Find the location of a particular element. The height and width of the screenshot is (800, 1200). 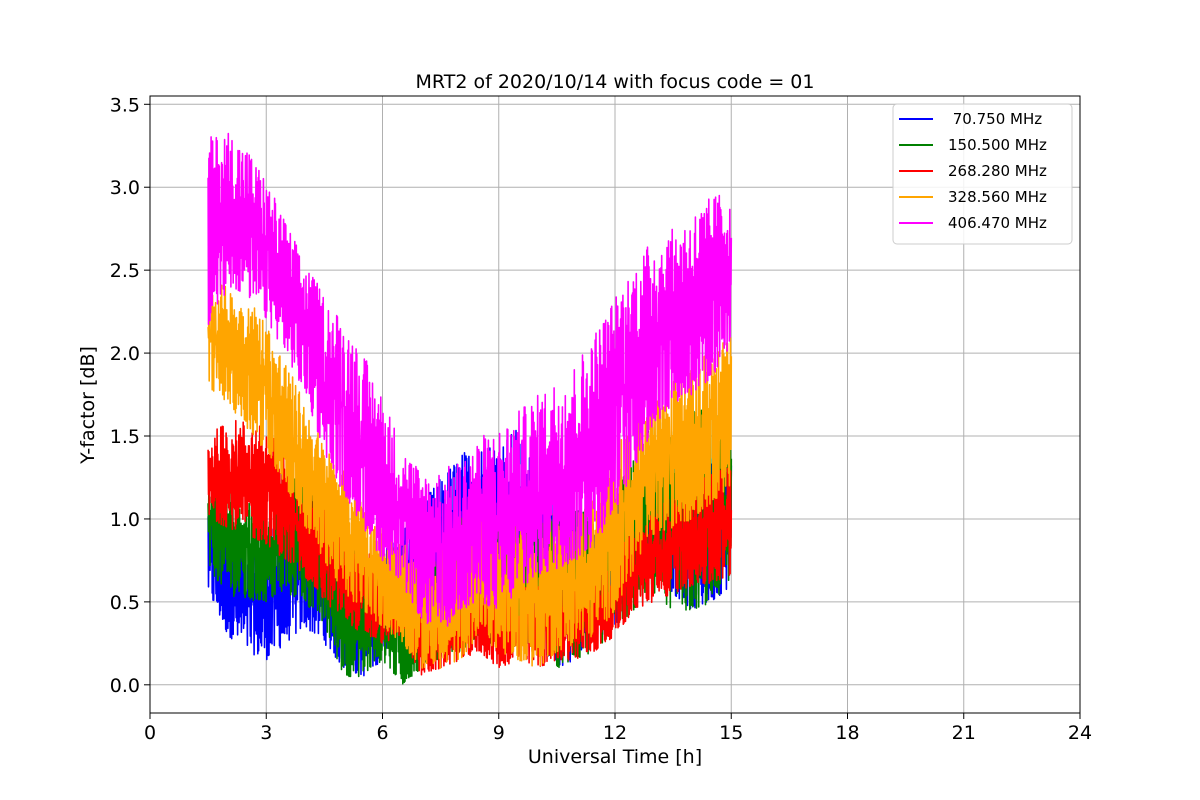

y-tick-label: 1.0 is located at coordinates (125, 520).